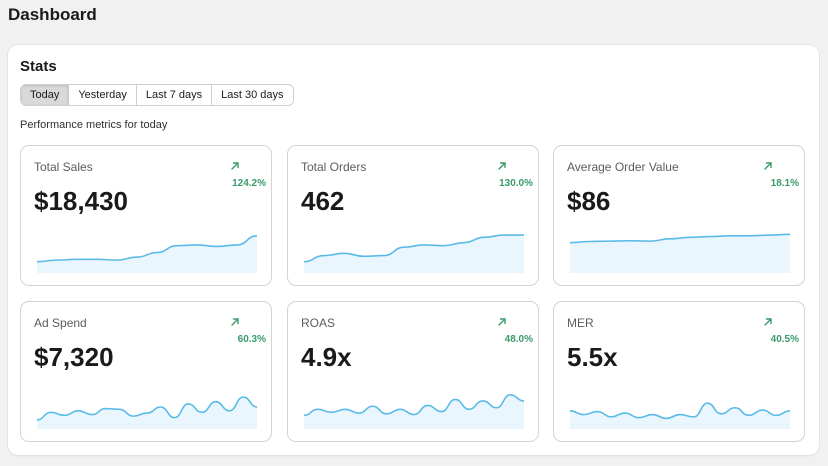 The image size is (828, 466). What do you see at coordinates (323, 201) in the screenshot?
I see `metric-value: 462` at bounding box center [323, 201].